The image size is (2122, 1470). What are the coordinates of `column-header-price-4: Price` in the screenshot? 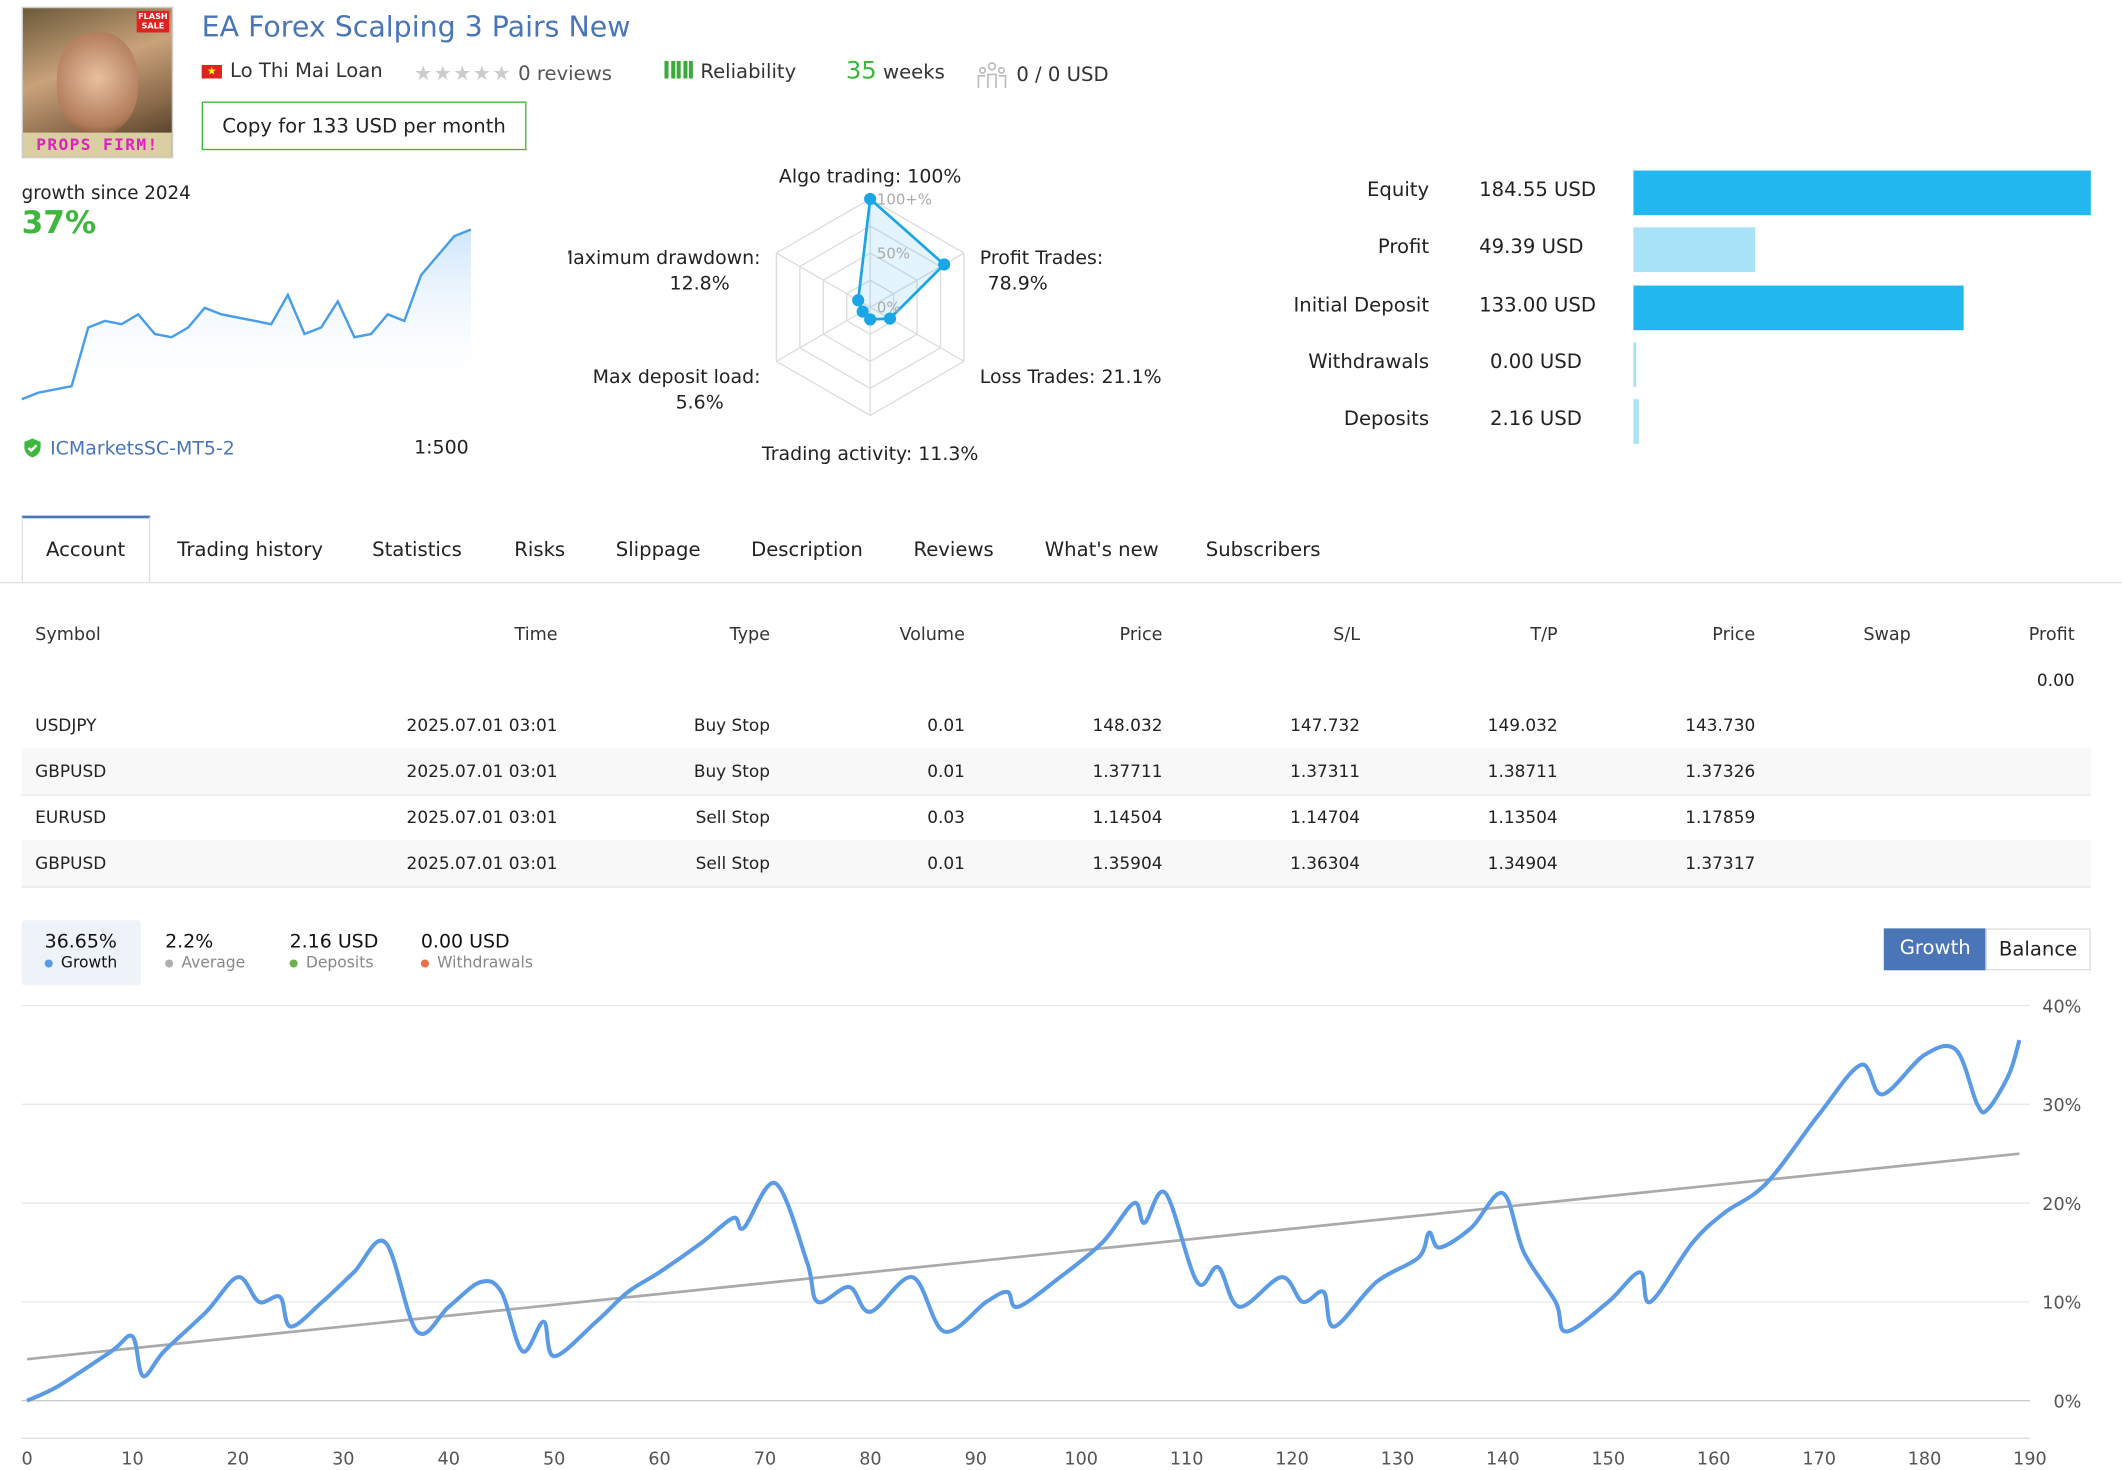 It's located at (1141, 635).